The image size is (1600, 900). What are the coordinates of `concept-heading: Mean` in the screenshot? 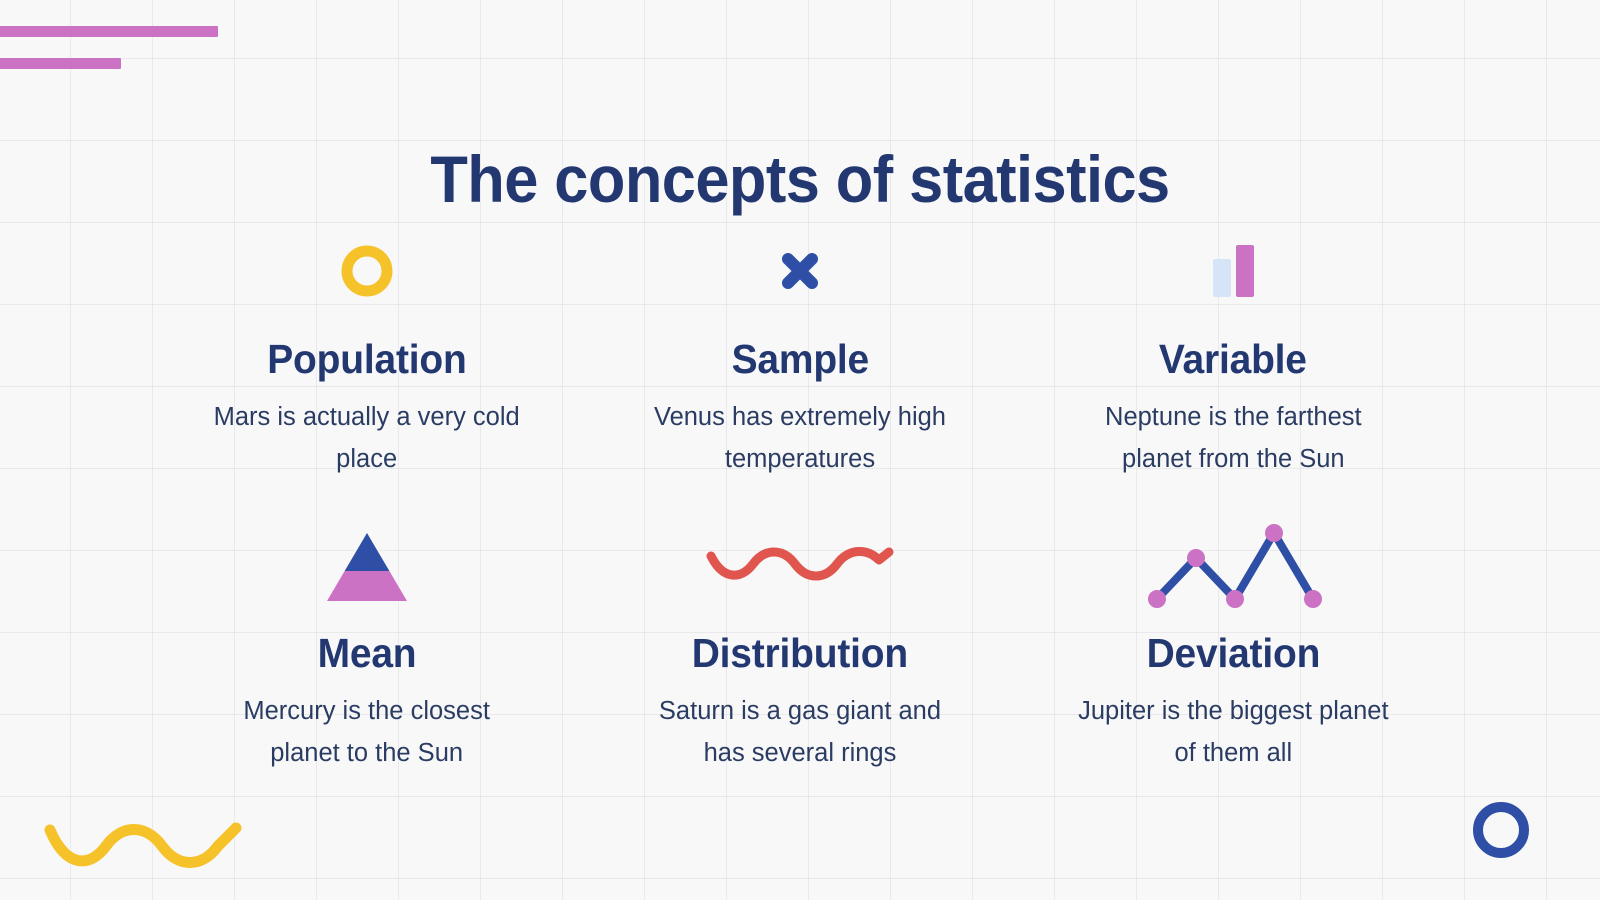 It's located at (367, 653).